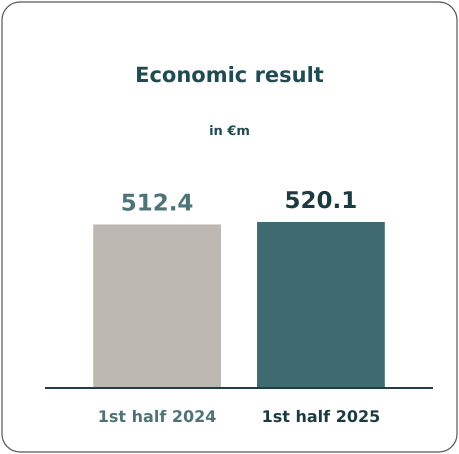  What do you see at coordinates (157, 203) in the screenshot?
I see `data-label: 512.4` at bounding box center [157, 203].